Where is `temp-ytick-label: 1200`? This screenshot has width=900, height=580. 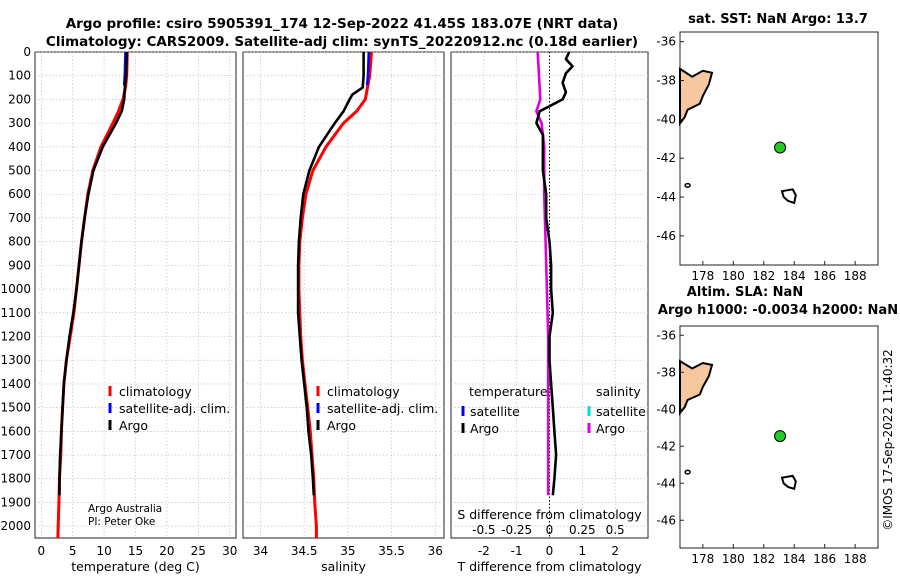 temp-ytick-label: 1200 is located at coordinates (15, 336).